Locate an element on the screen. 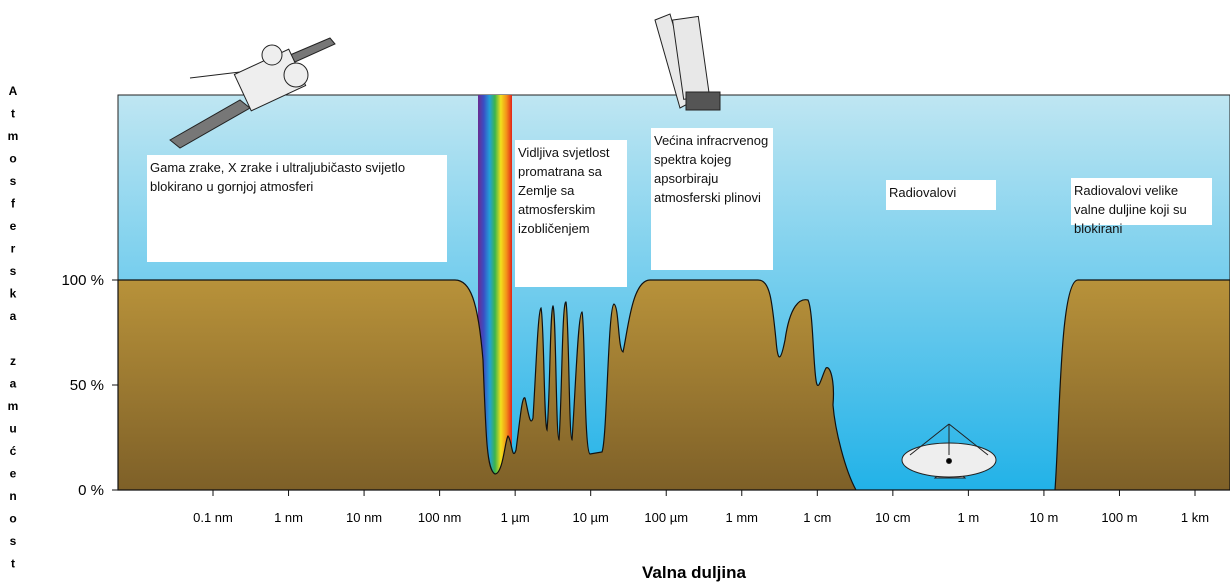 The height and width of the screenshot is (583, 1230). x-tick-label: 10 cm is located at coordinates (892, 517).